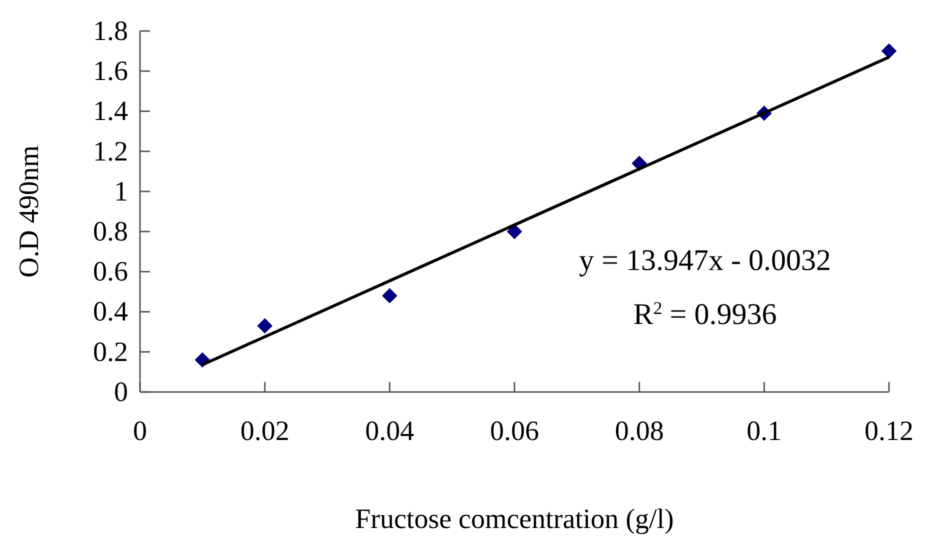  Describe the element at coordinates (121, 392) in the screenshot. I see `y-tick-label: 0` at that location.